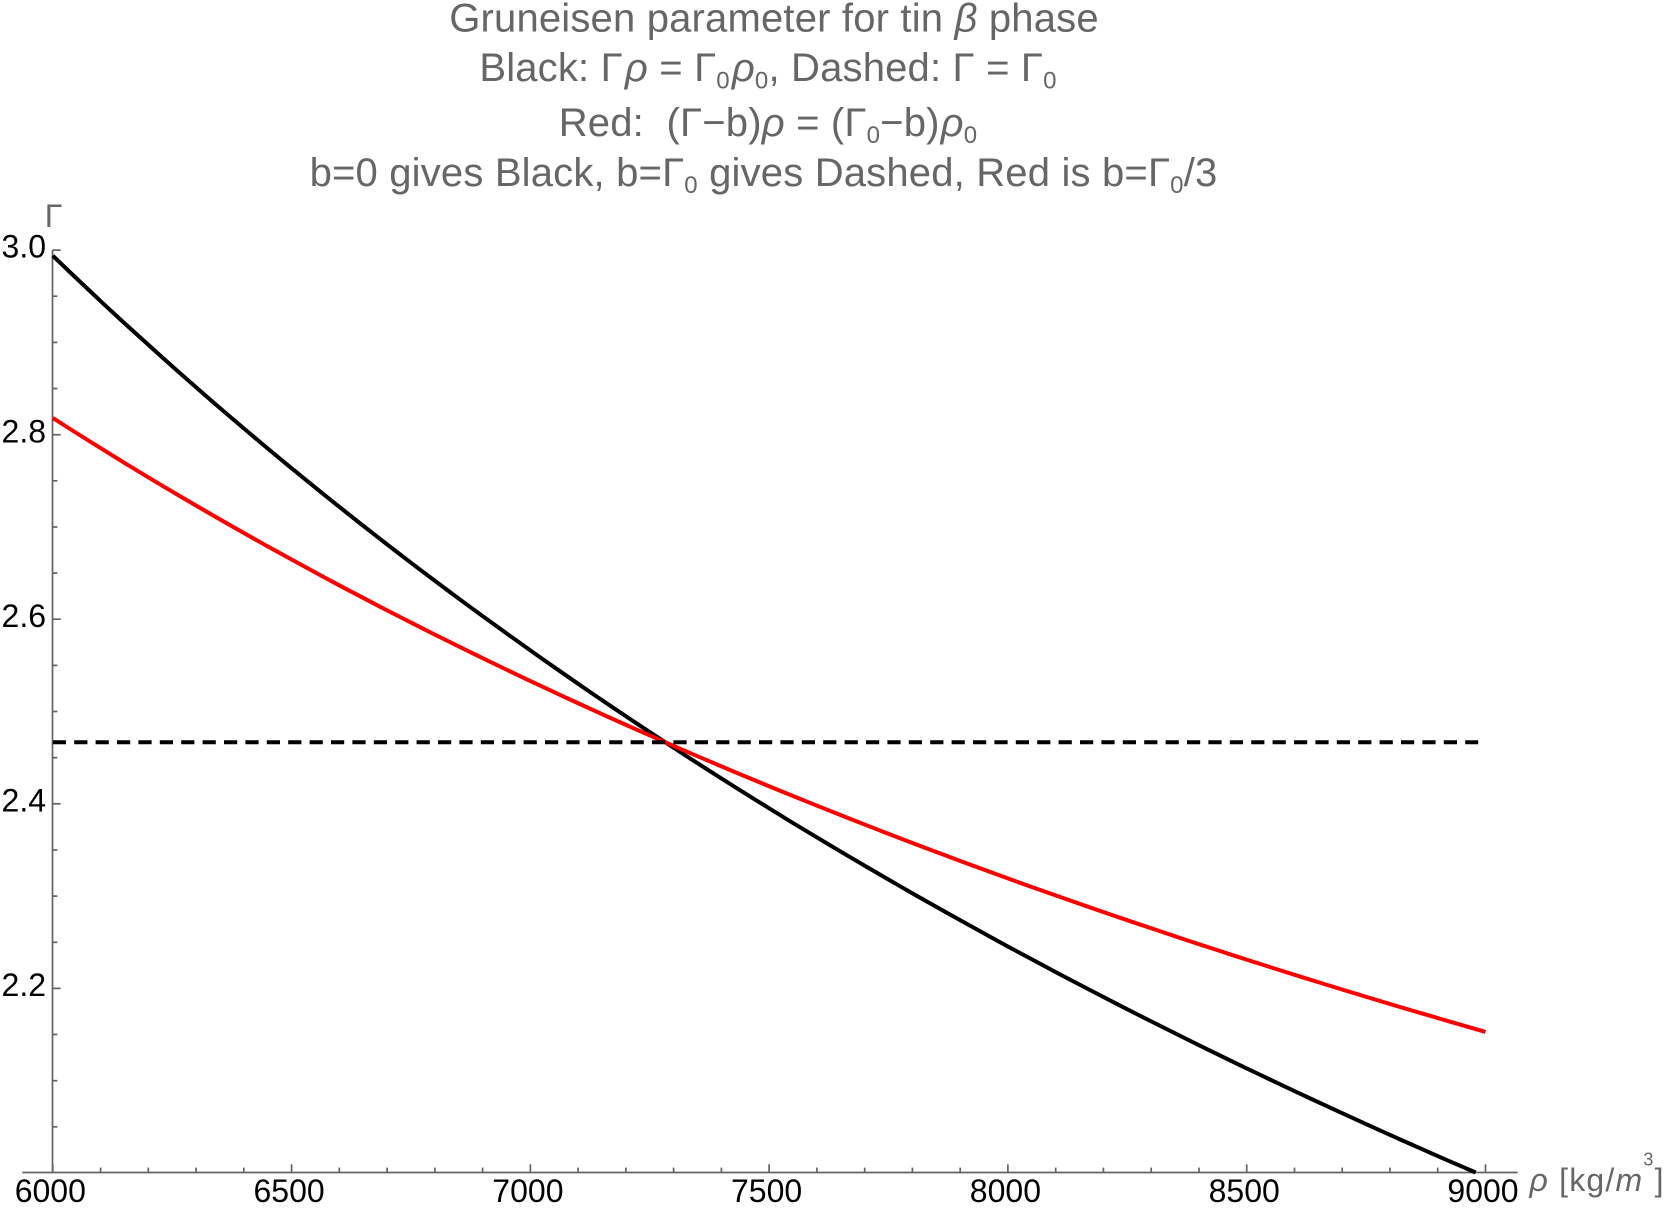 The width and height of the screenshot is (1667, 1217). Describe the element at coordinates (527, 1191) in the screenshot. I see `svg-text: 7000` at that location.